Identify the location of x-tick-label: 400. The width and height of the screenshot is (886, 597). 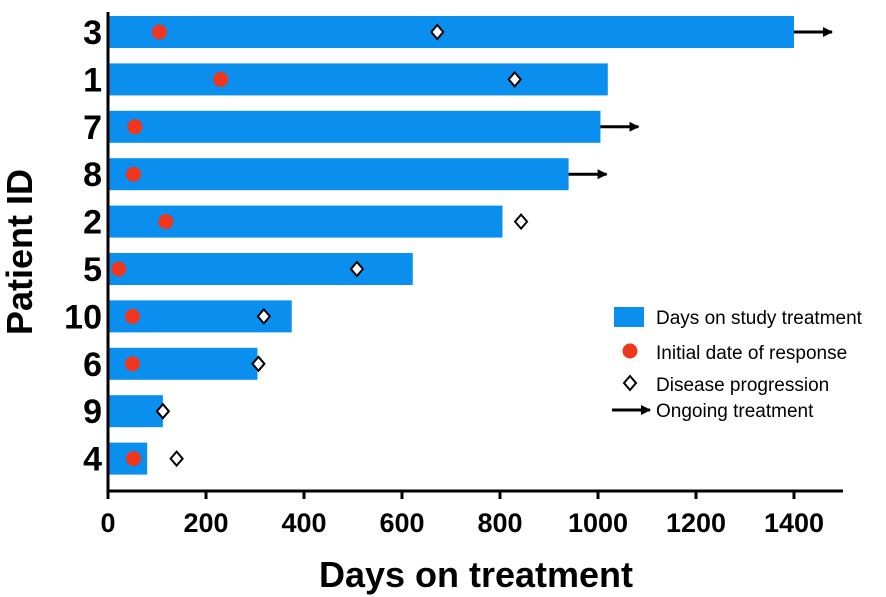
(303, 523).